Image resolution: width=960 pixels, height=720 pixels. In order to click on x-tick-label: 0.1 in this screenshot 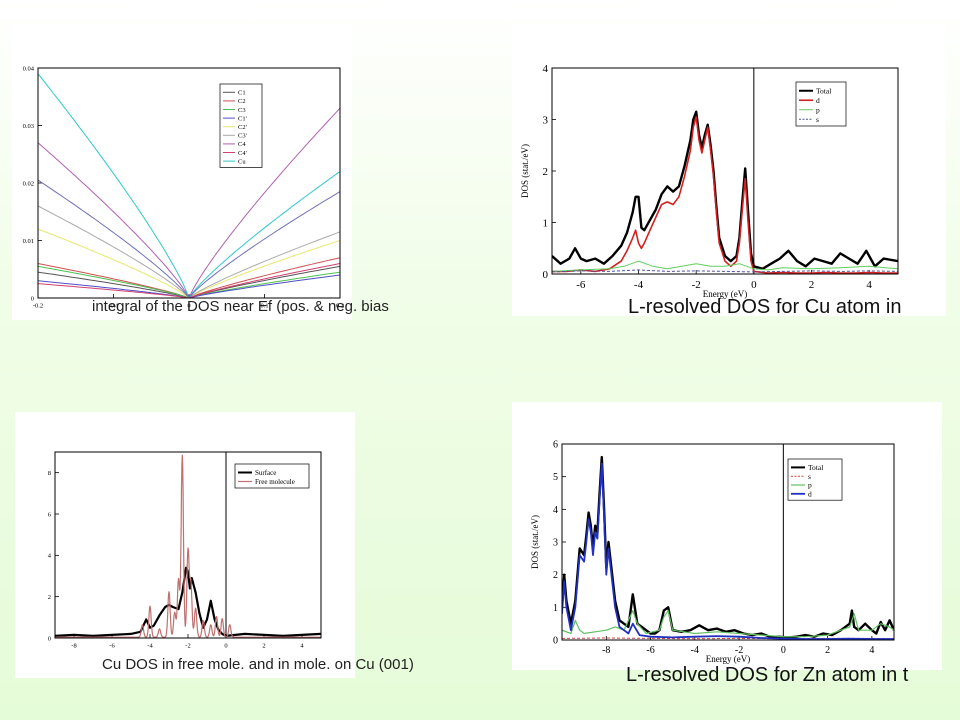, I will do `click(264, 306)`.